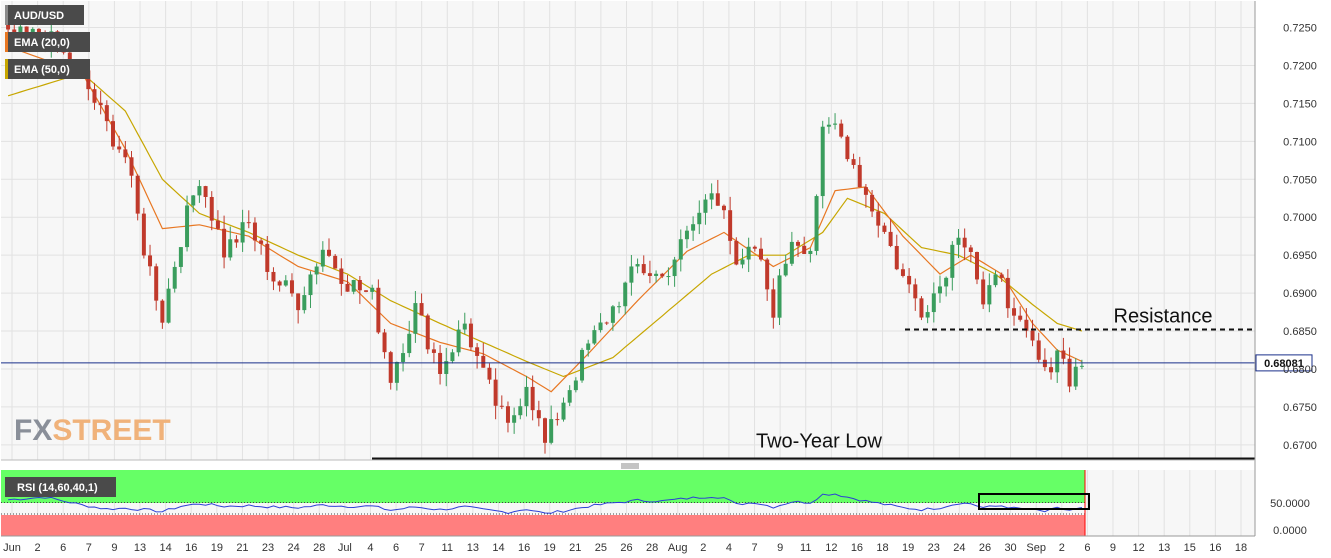 The width and height of the screenshot is (1331, 558). I want to click on legend-swatch-ema50, so click(6, 69).